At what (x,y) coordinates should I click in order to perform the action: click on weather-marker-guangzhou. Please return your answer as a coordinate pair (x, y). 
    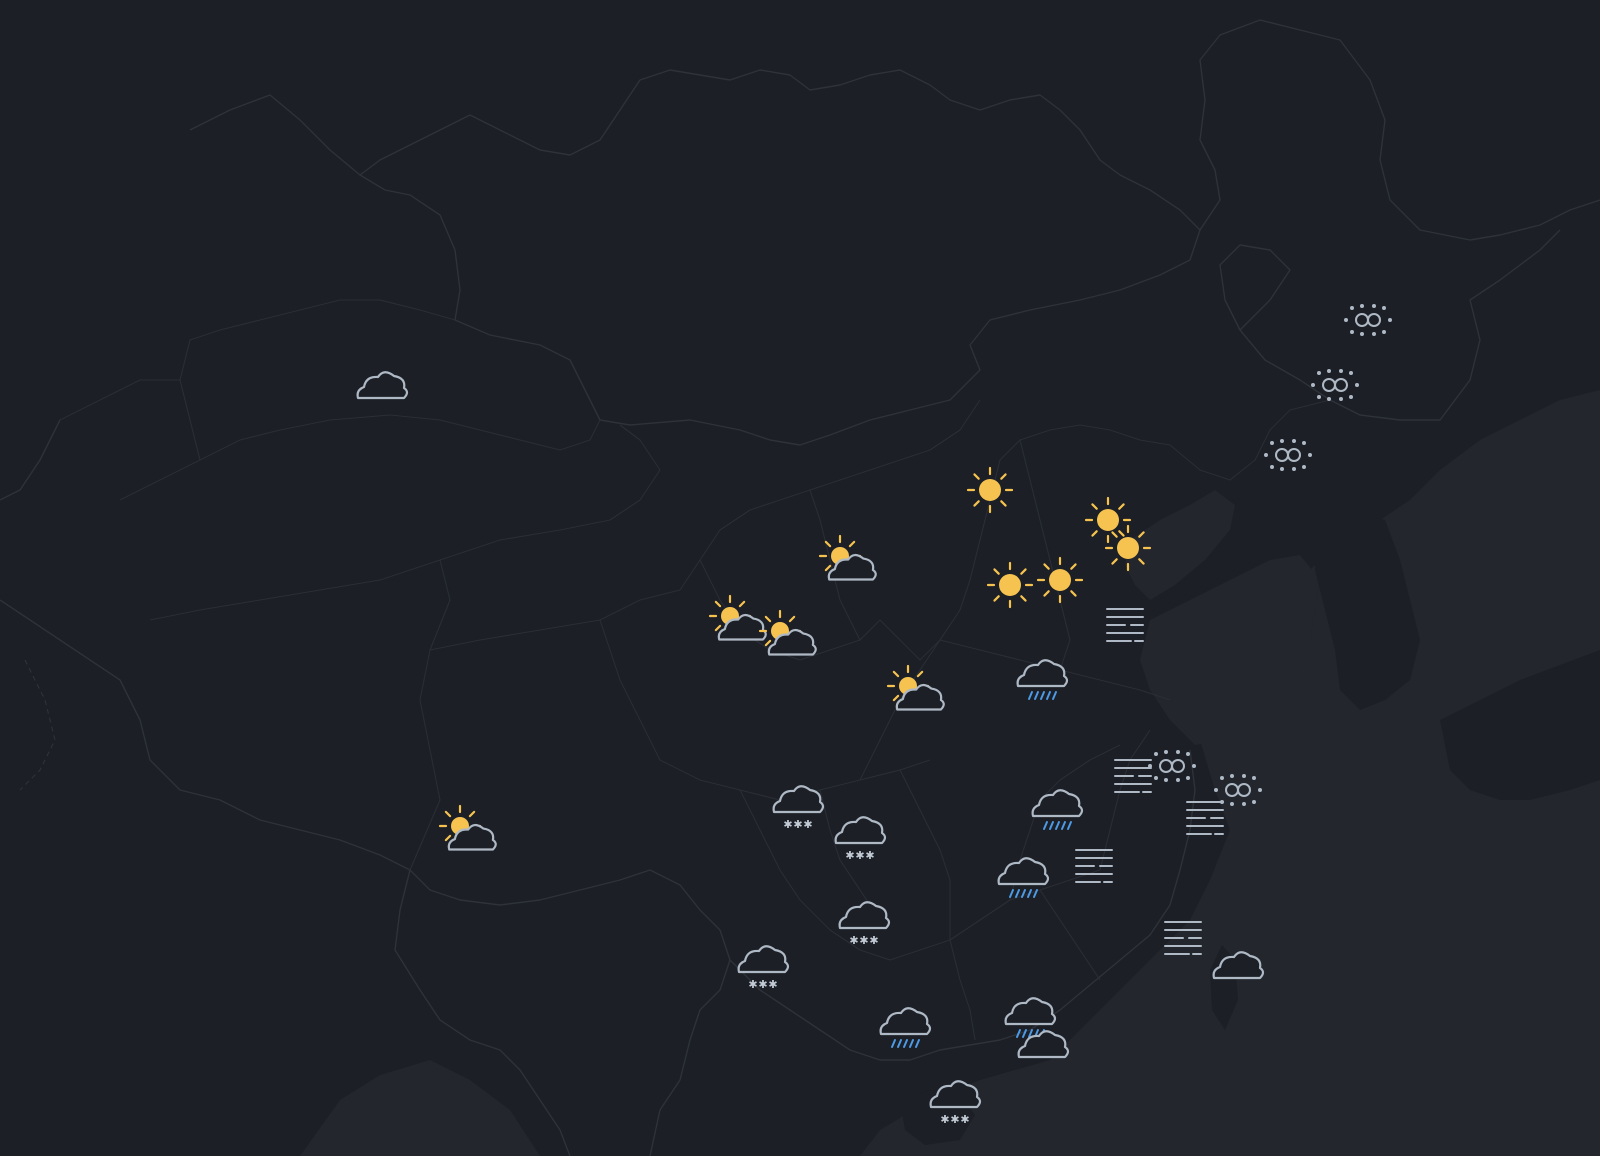
    Looking at the image, I should click on (1030, 1017).